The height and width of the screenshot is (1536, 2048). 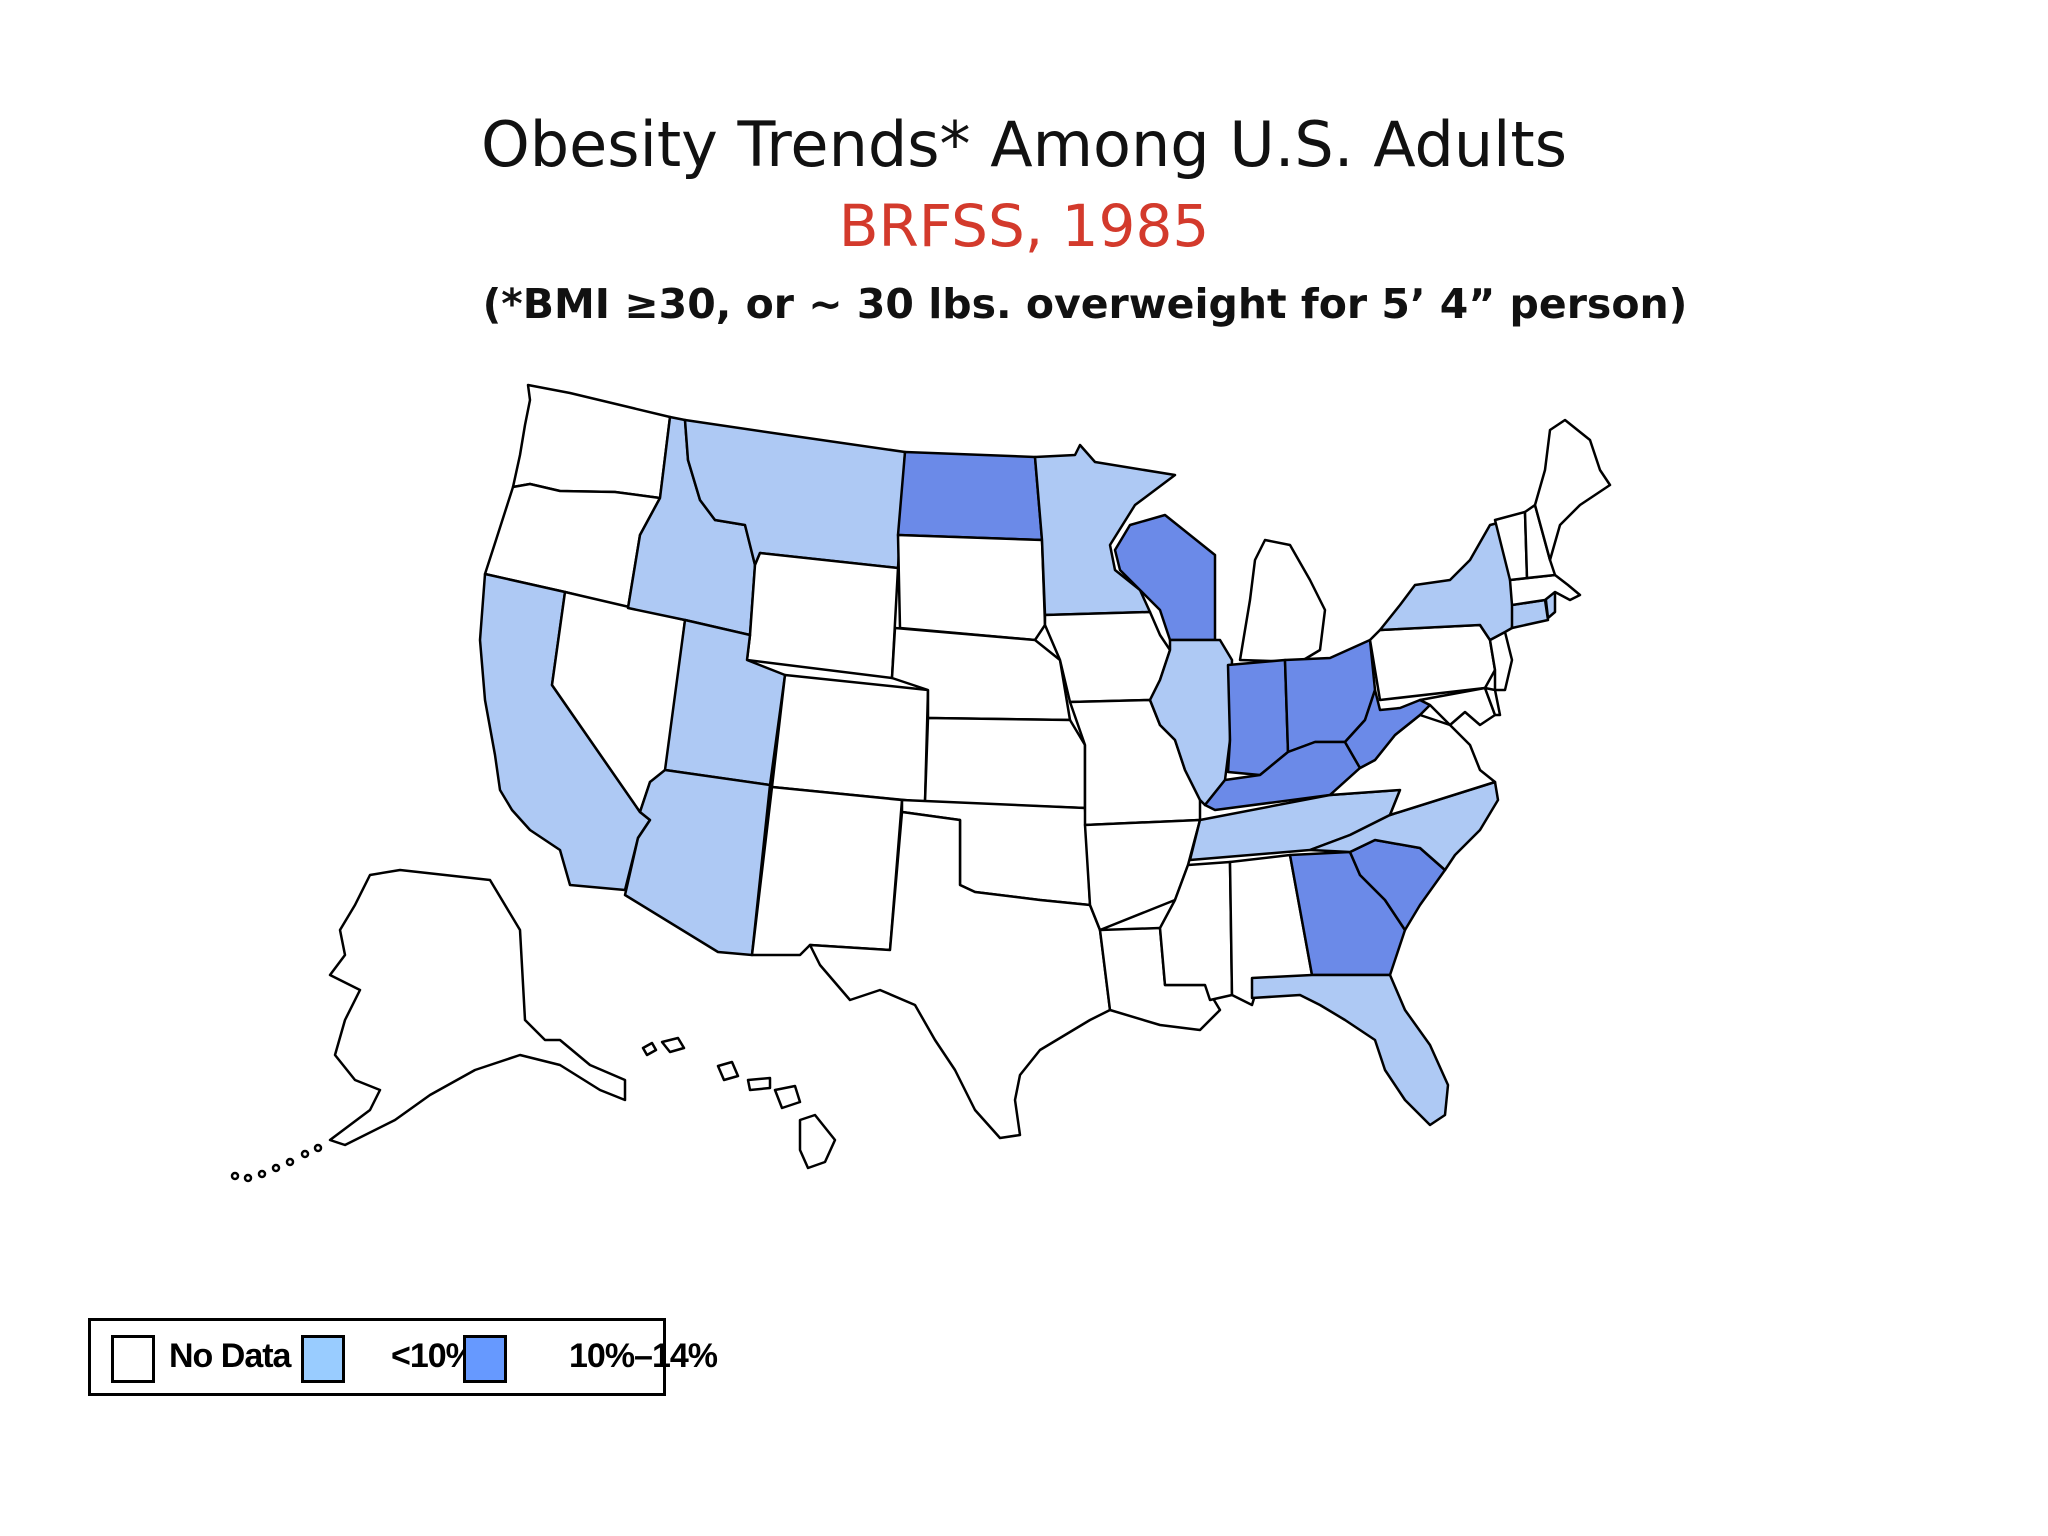 What do you see at coordinates (759, 1084) in the screenshot?
I see `hawaii-maui-molokai` at bounding box center [759, 1084].